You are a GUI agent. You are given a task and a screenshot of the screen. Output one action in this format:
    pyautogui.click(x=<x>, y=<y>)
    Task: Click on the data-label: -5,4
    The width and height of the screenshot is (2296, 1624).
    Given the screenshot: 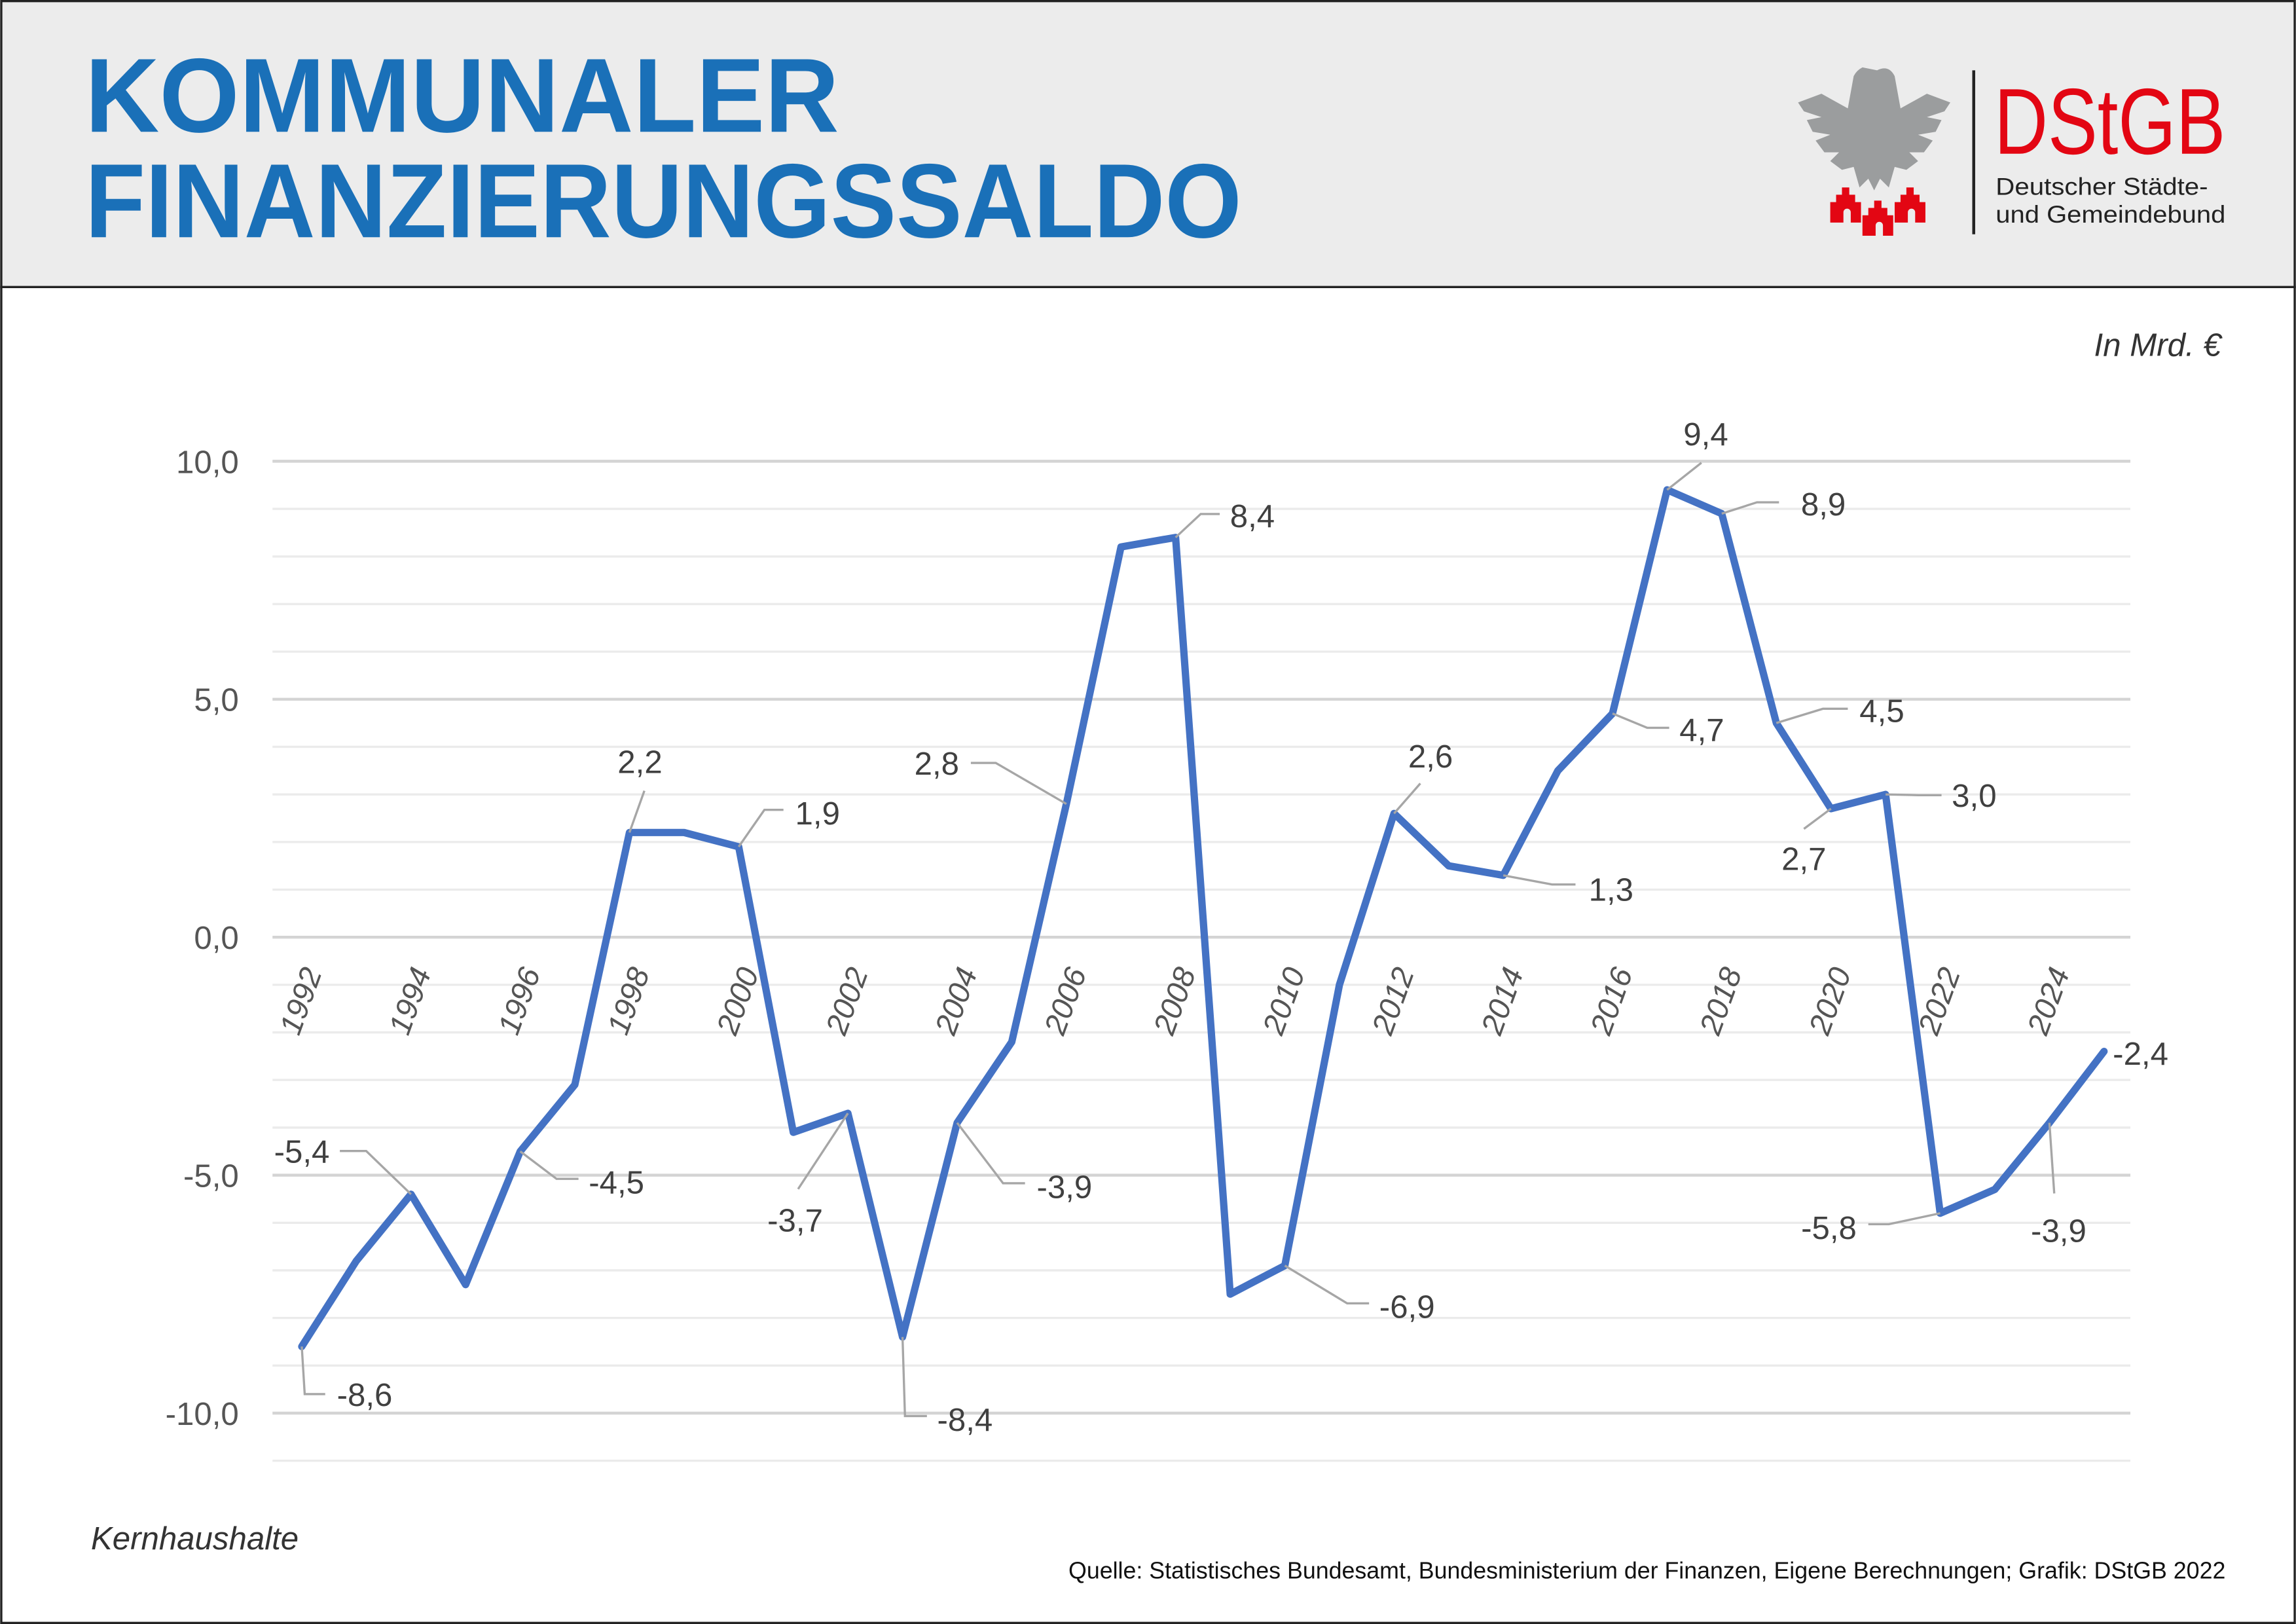 What is the action you would take?
    pyautogui.click(x=302, y=1152)
    